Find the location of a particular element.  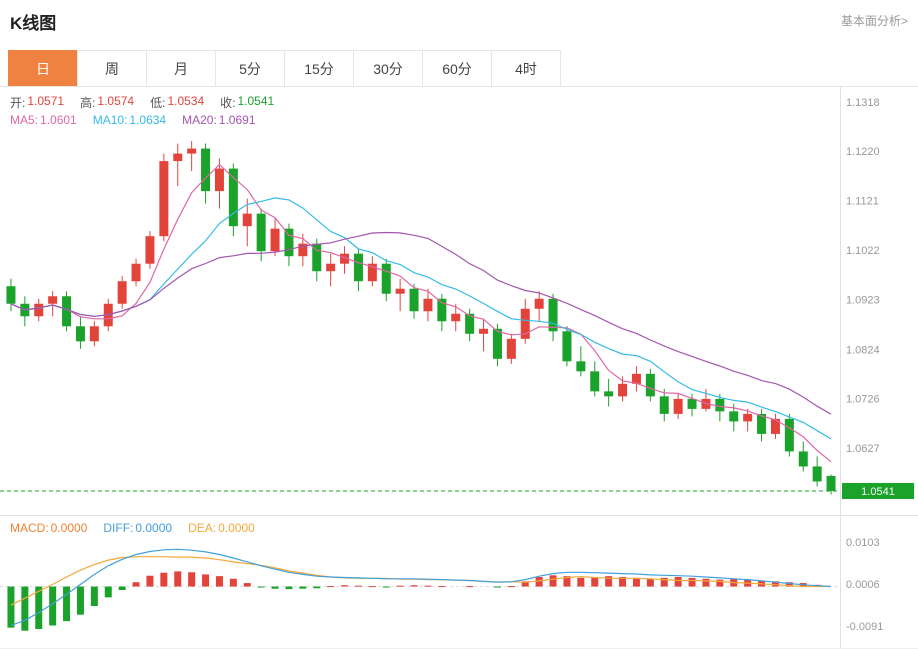

price-axis-tick: 1.1220 is located at coordinates (863, 152).